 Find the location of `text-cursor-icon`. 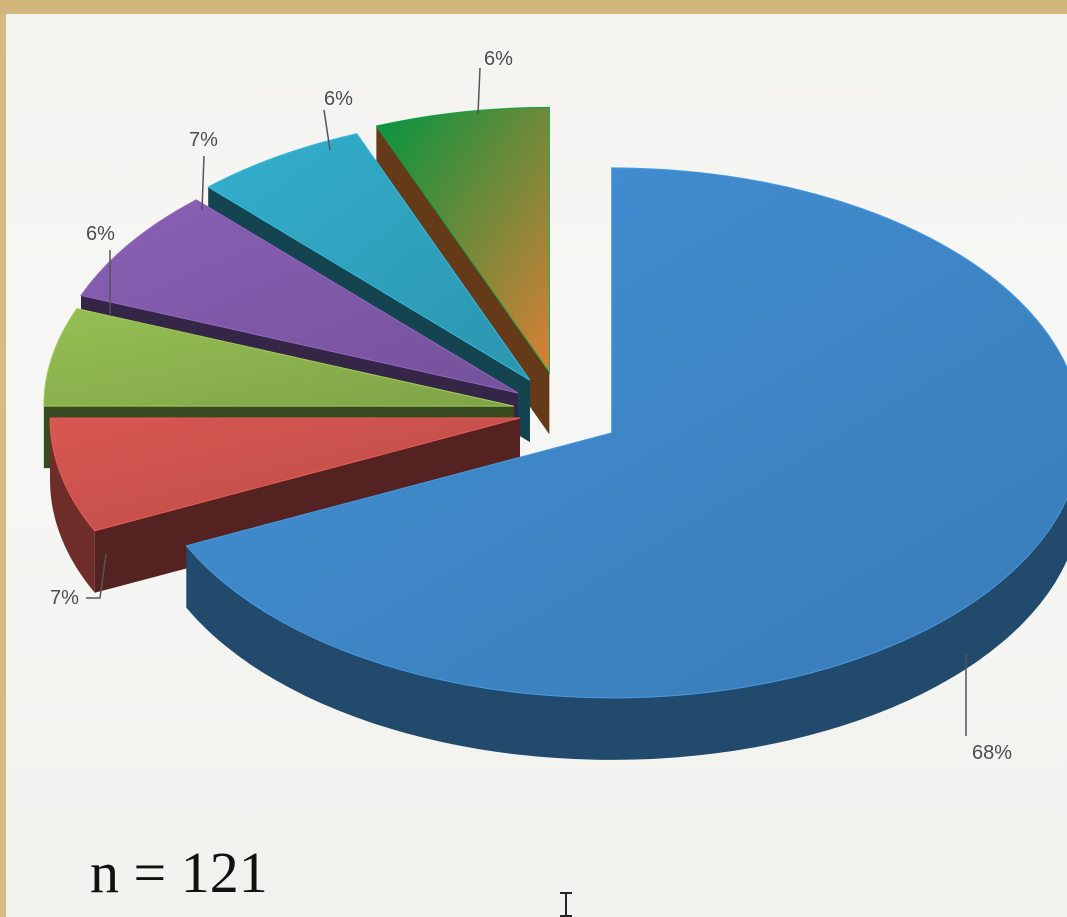

text-cursor-icon is located at coordinates (566, 904).